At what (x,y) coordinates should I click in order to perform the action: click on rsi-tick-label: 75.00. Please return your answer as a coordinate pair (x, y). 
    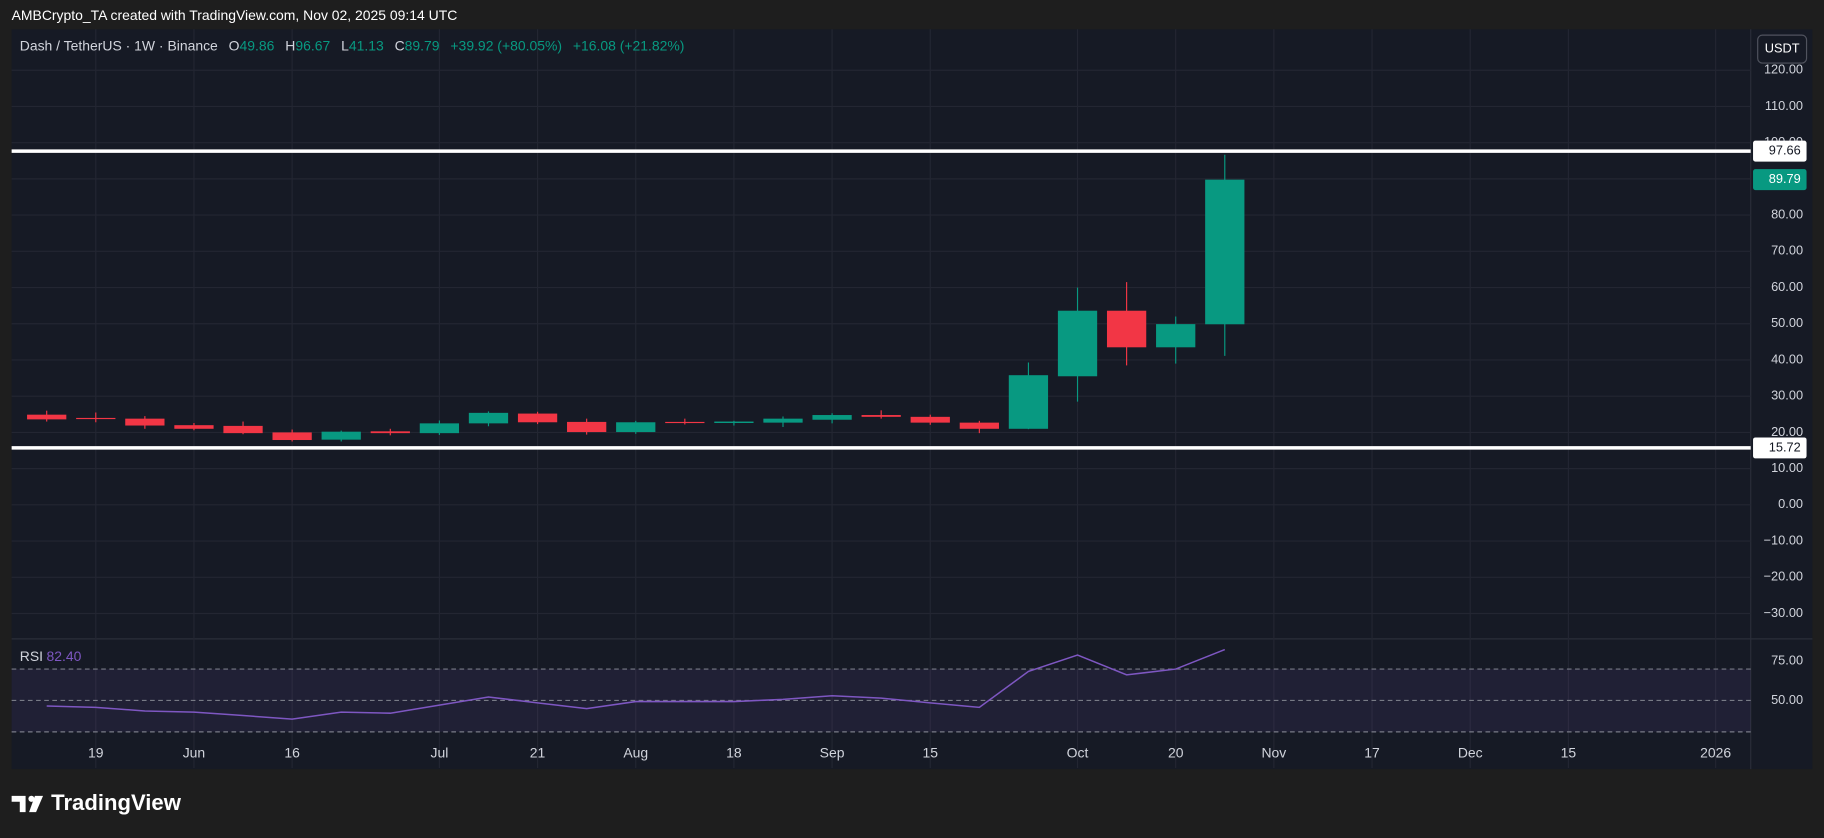
    Looking at the image, I should click on (1787, 660).